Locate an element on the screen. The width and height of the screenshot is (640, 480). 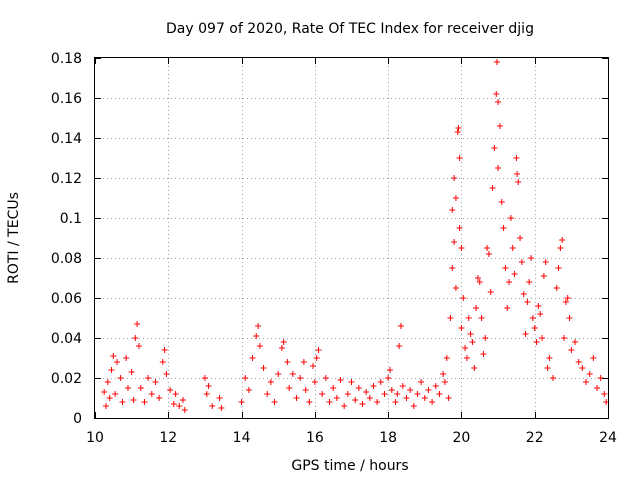
y-tick-label: 0.16 is located at coordinates (66, 99).